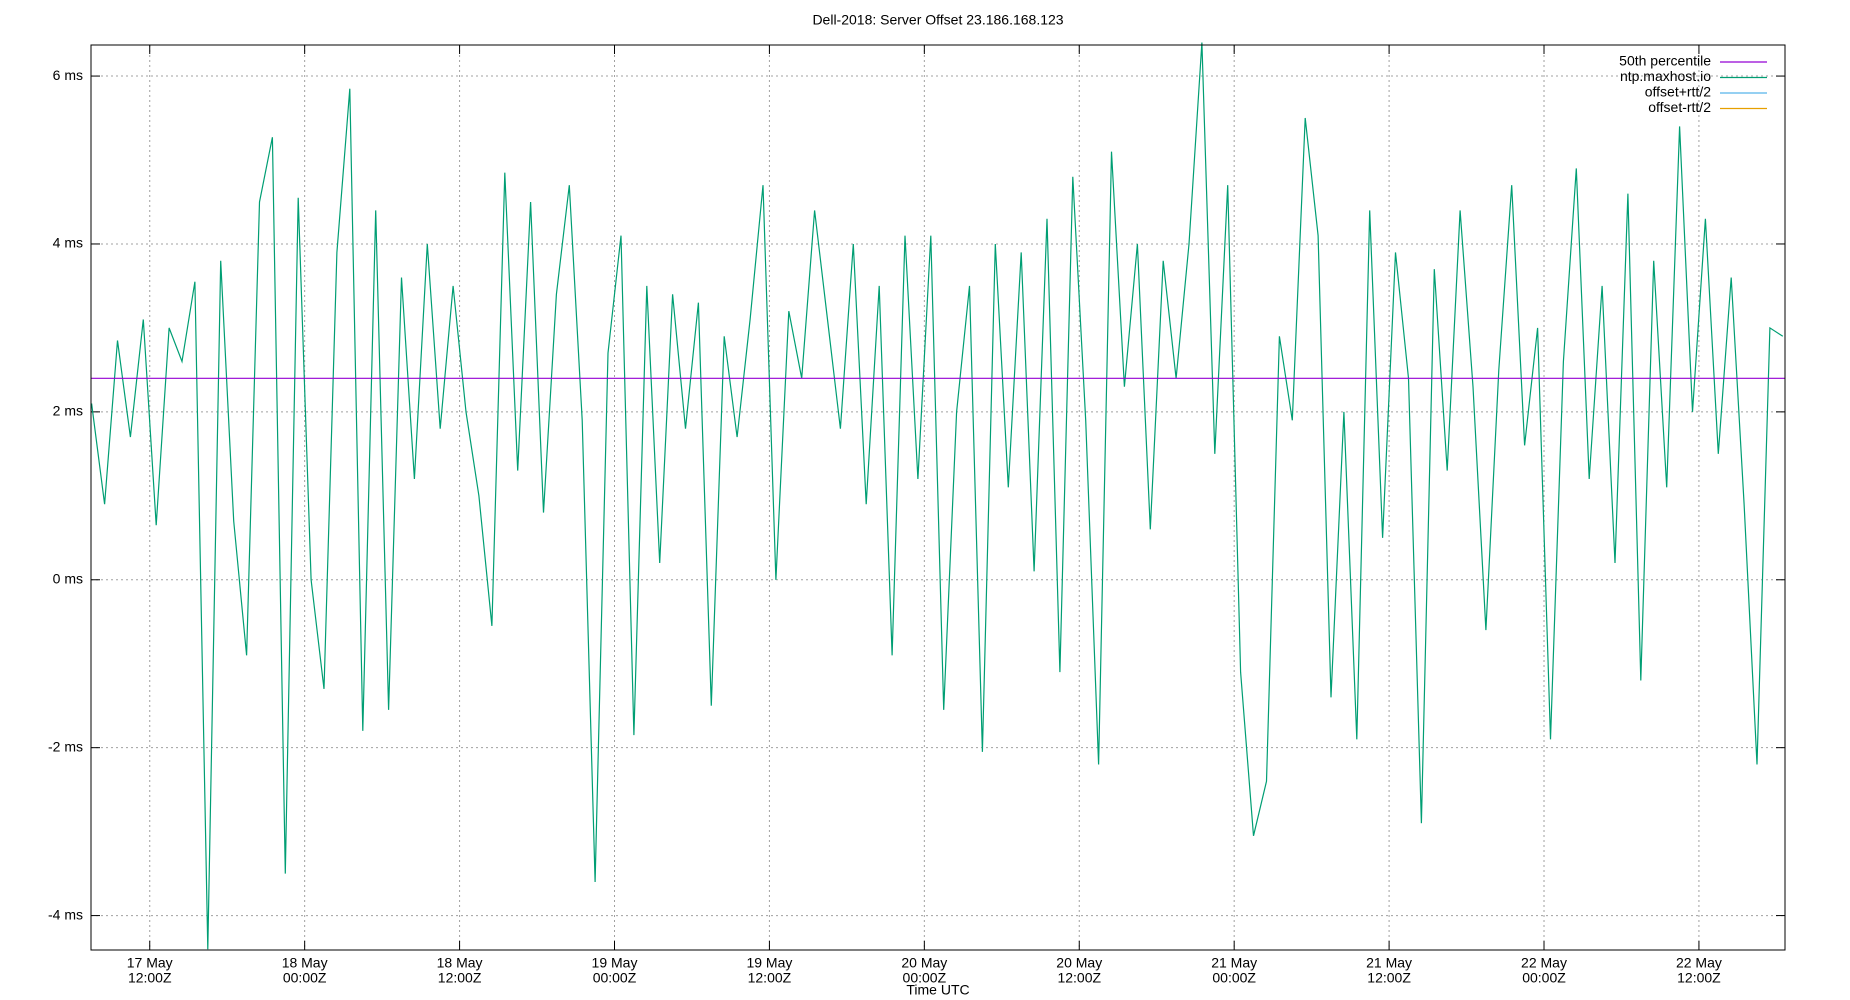 This screenshot has height=1000, width=1850. What do you see at coordinates (65, 914) in the screenshot?
I see `y-tick-label: -4 ms` at bounding box center [65, 914].